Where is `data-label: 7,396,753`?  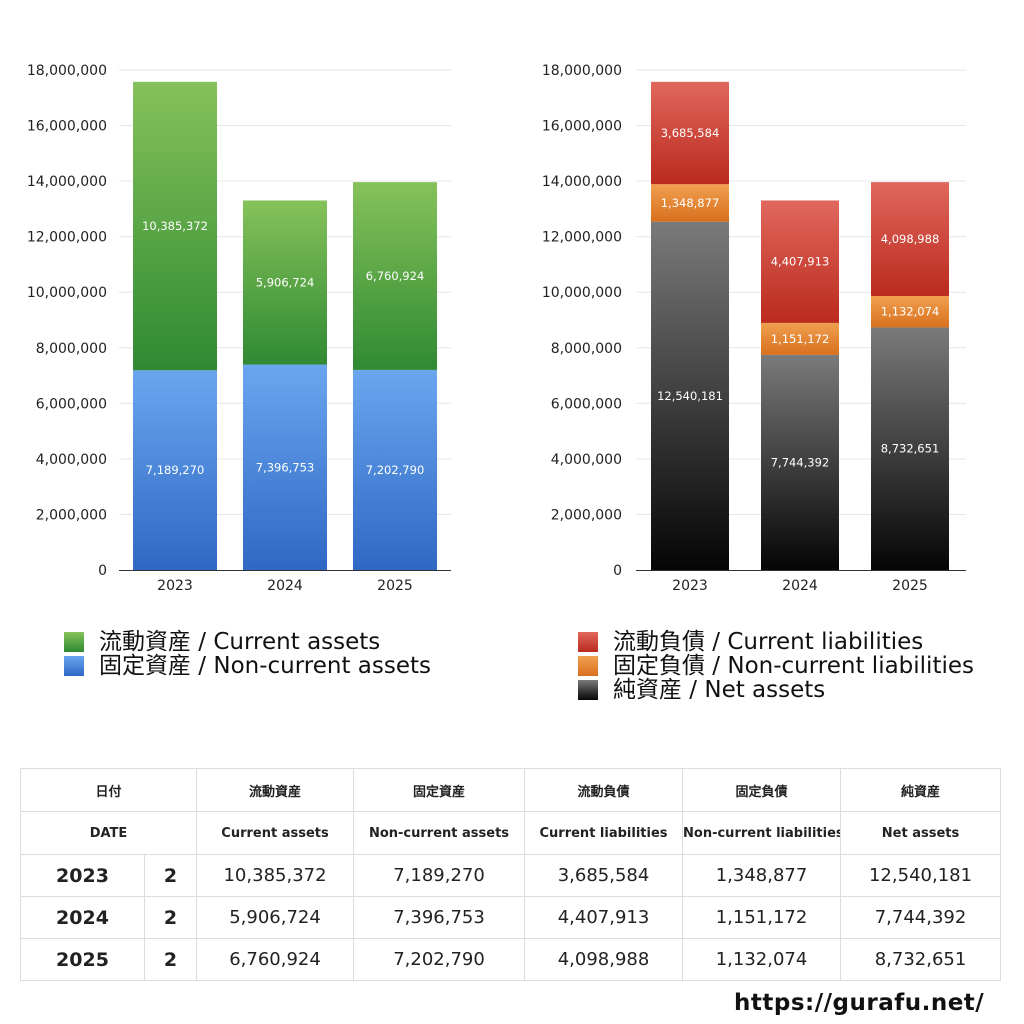
data-label: 7,396,753 is located at coordinates (285, 467).